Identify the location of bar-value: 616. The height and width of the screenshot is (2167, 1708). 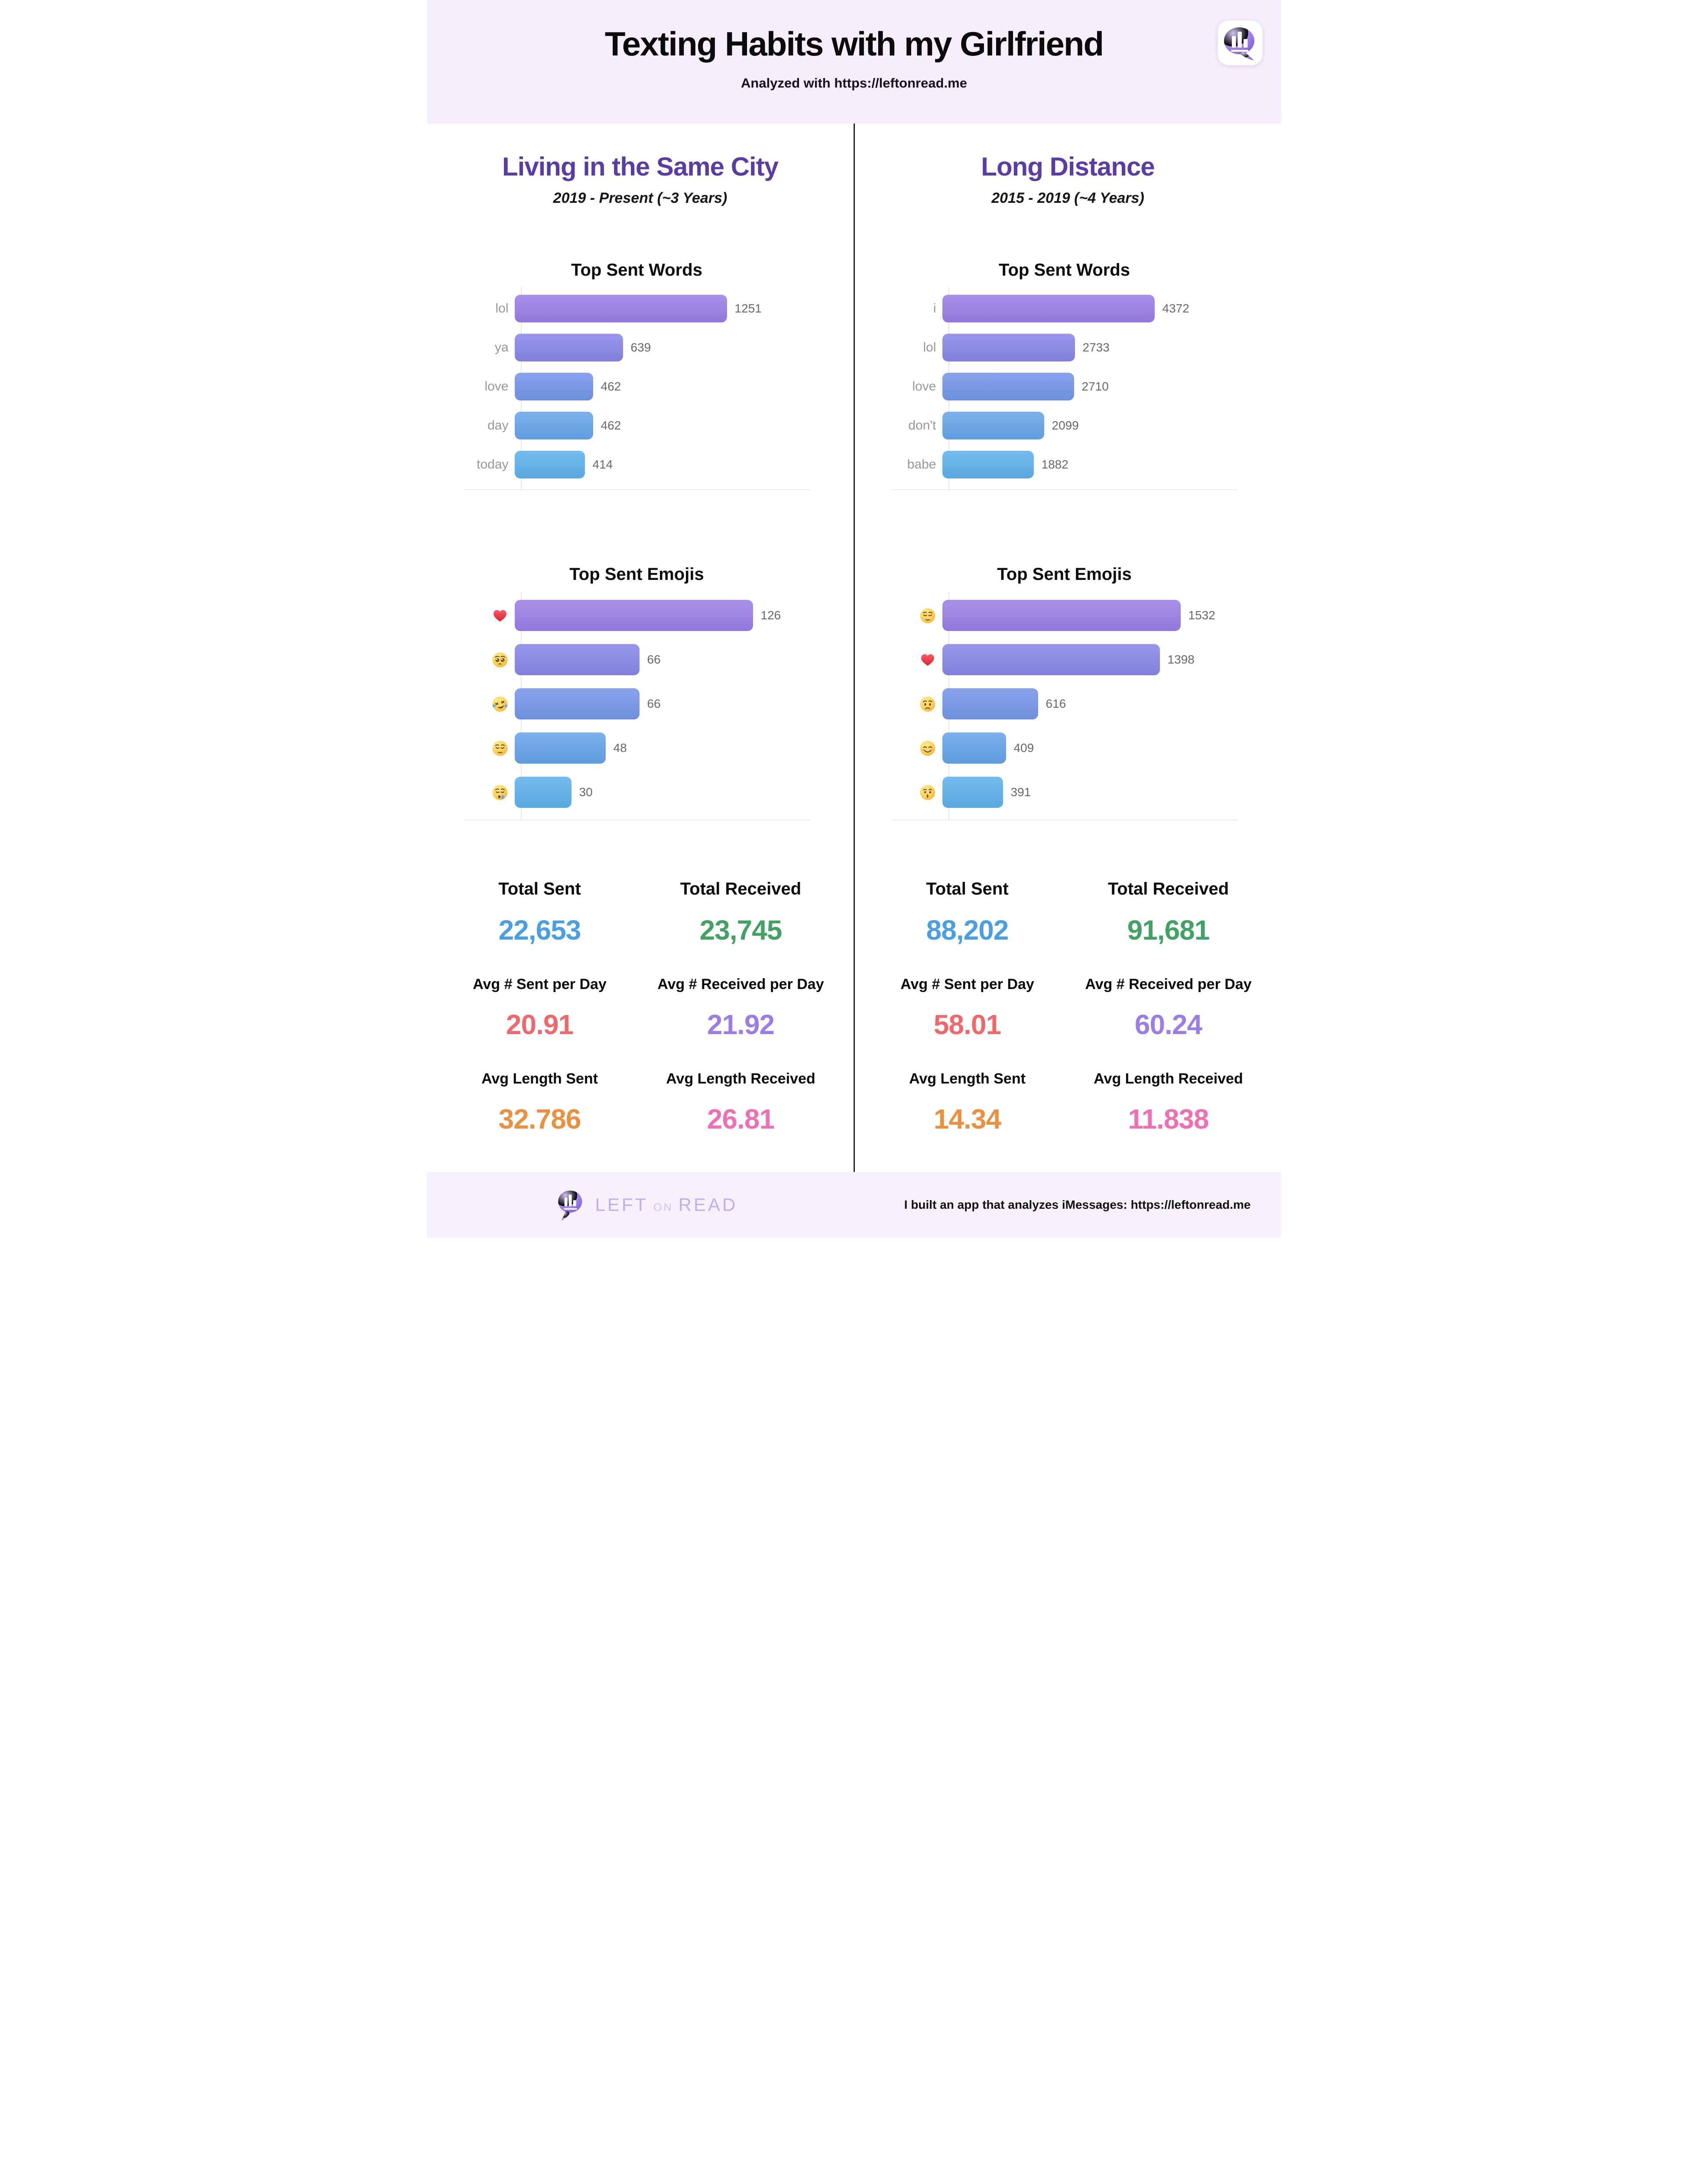
(1056, 703).